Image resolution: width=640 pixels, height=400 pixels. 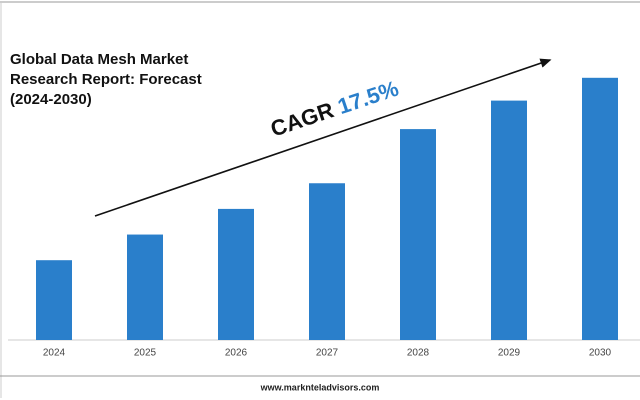 What do you see at coordinates (51, 99) in the screenshot?
I see `title-line: (2024-2030)` at bounding box center [51, 99].